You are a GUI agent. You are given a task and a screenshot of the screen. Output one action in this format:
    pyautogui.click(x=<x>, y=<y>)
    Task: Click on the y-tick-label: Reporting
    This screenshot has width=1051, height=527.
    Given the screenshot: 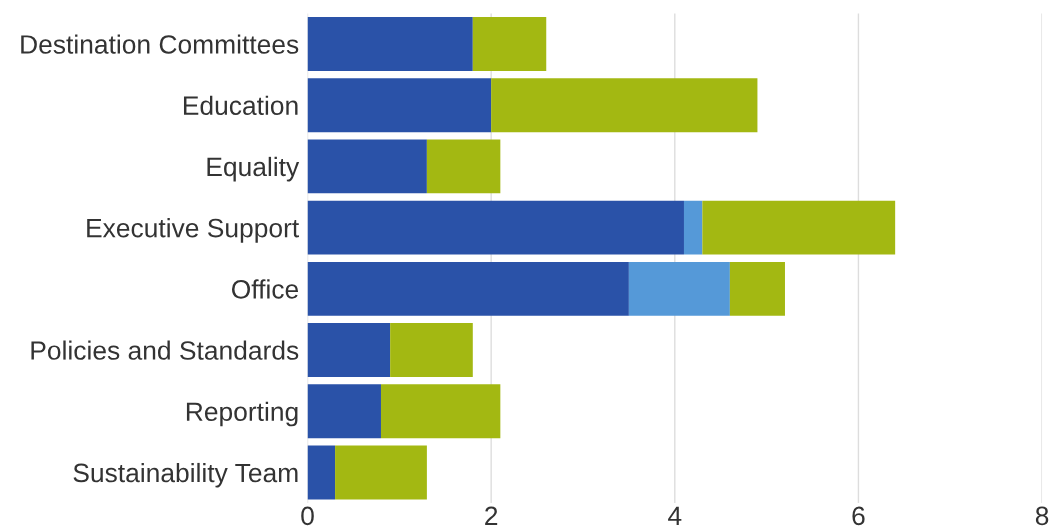 What is the action you would take?
    pyautogui.click(x=242, y=414)
    